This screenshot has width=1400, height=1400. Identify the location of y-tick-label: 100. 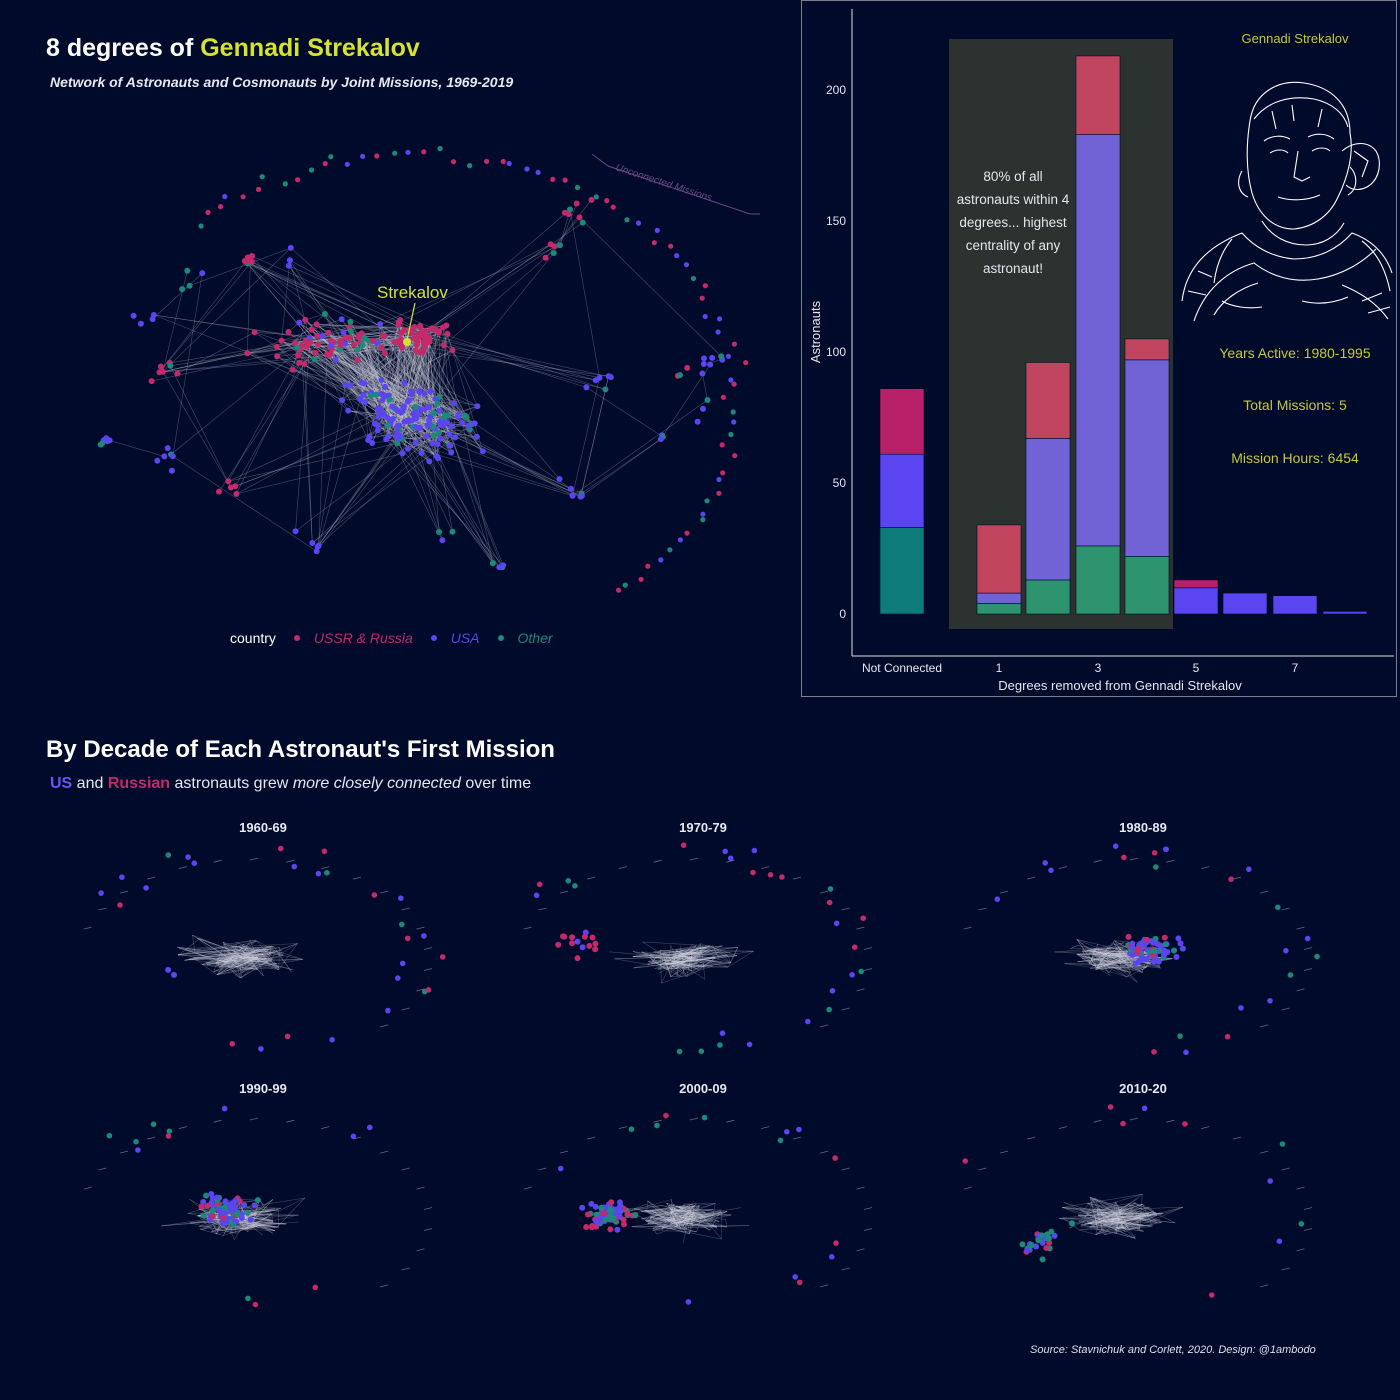
(836, 352).